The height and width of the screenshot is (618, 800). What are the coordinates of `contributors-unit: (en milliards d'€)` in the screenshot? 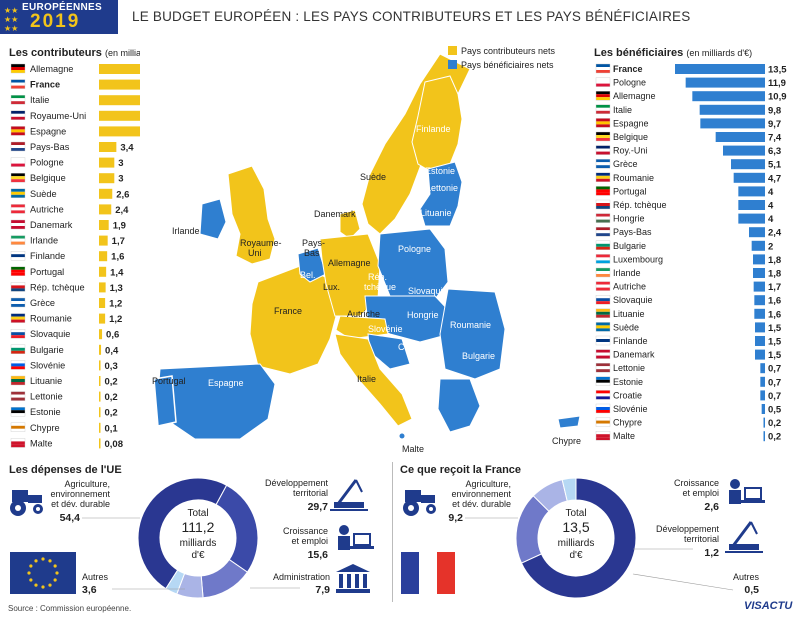 It's located at (137, 53).